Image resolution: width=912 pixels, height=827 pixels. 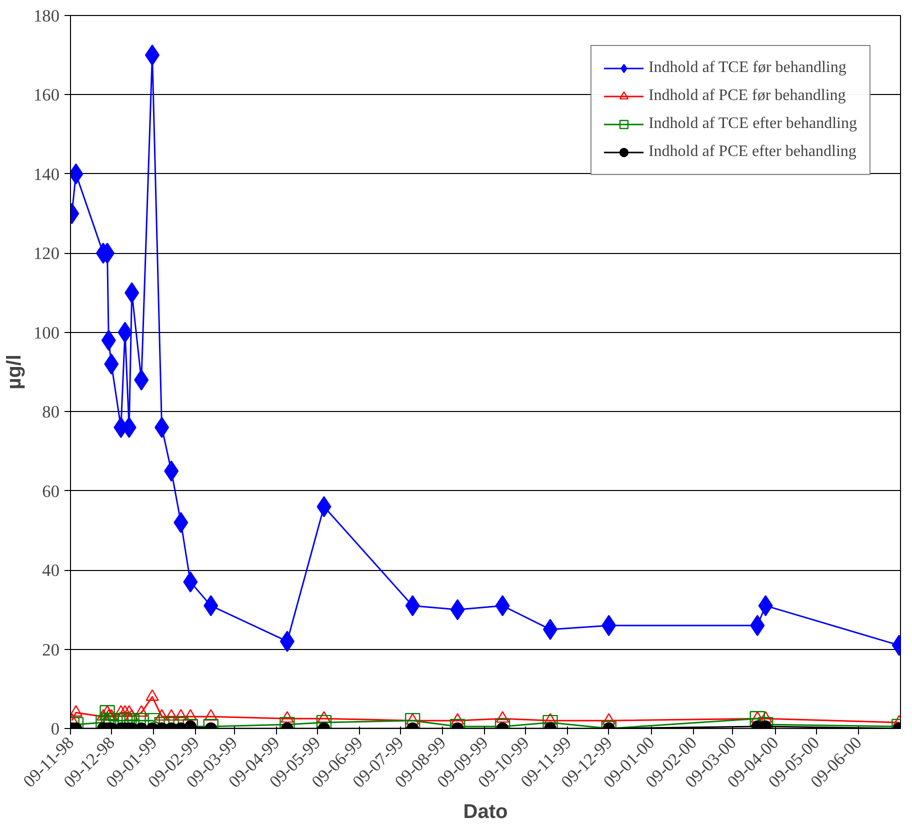 What do you see at coordinates (47, 95) in the screenshot?
I see `y-tick-label: 160` at bounding box center [47, 95].